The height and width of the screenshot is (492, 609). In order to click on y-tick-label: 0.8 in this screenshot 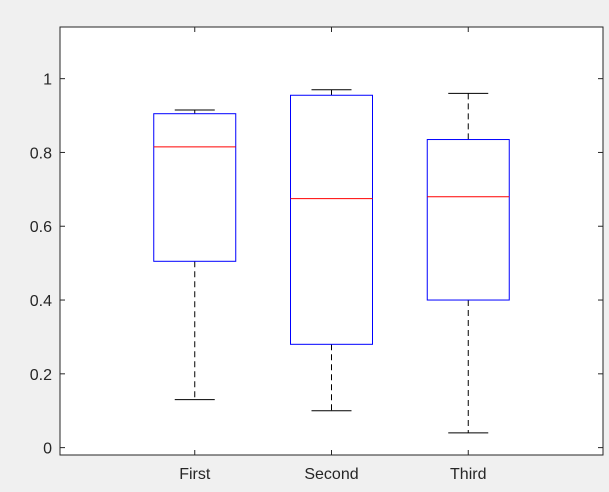, I will do `click(41, 153)`.